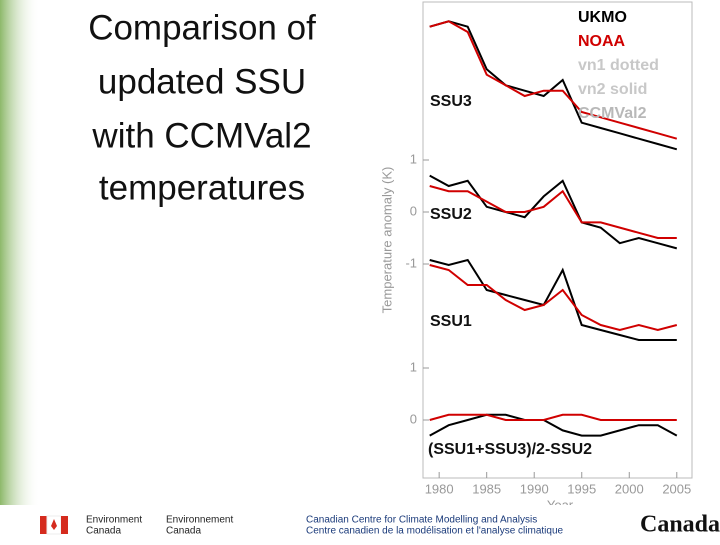 Image resolution: width=720 pixels, height=545 pixels. Describe the element at coordinates (451, 101) in the screenshot. I see `panel-label: SSU3` at that location.